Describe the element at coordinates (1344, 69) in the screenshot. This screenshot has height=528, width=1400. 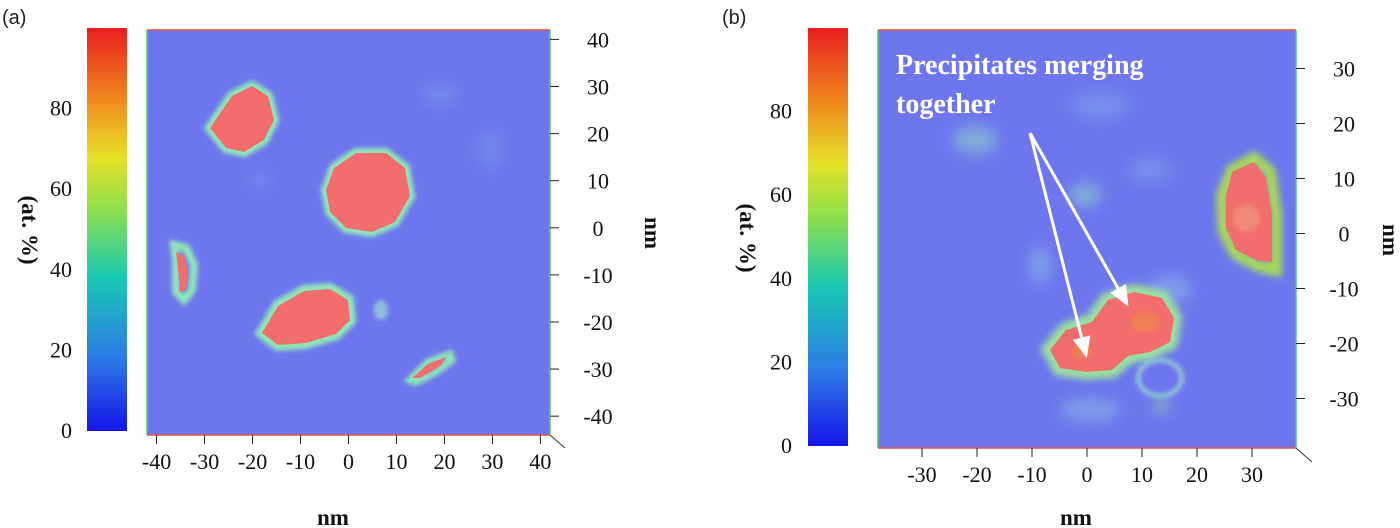
I see `b-y-tick-0: 30` at that location.